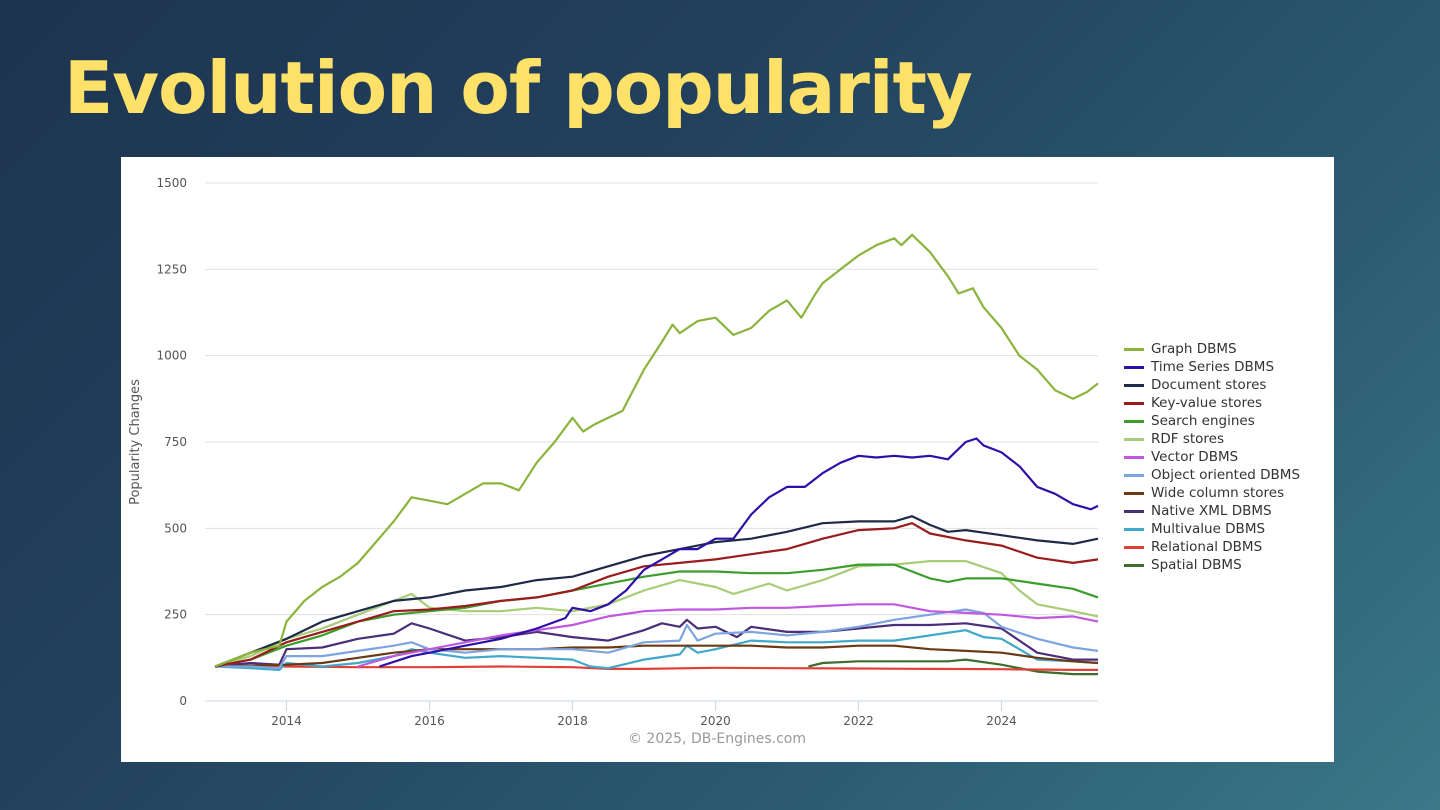 The image size is (1440, 810). I want to click on legend-label: Wide column stores, so click(1218, 493).